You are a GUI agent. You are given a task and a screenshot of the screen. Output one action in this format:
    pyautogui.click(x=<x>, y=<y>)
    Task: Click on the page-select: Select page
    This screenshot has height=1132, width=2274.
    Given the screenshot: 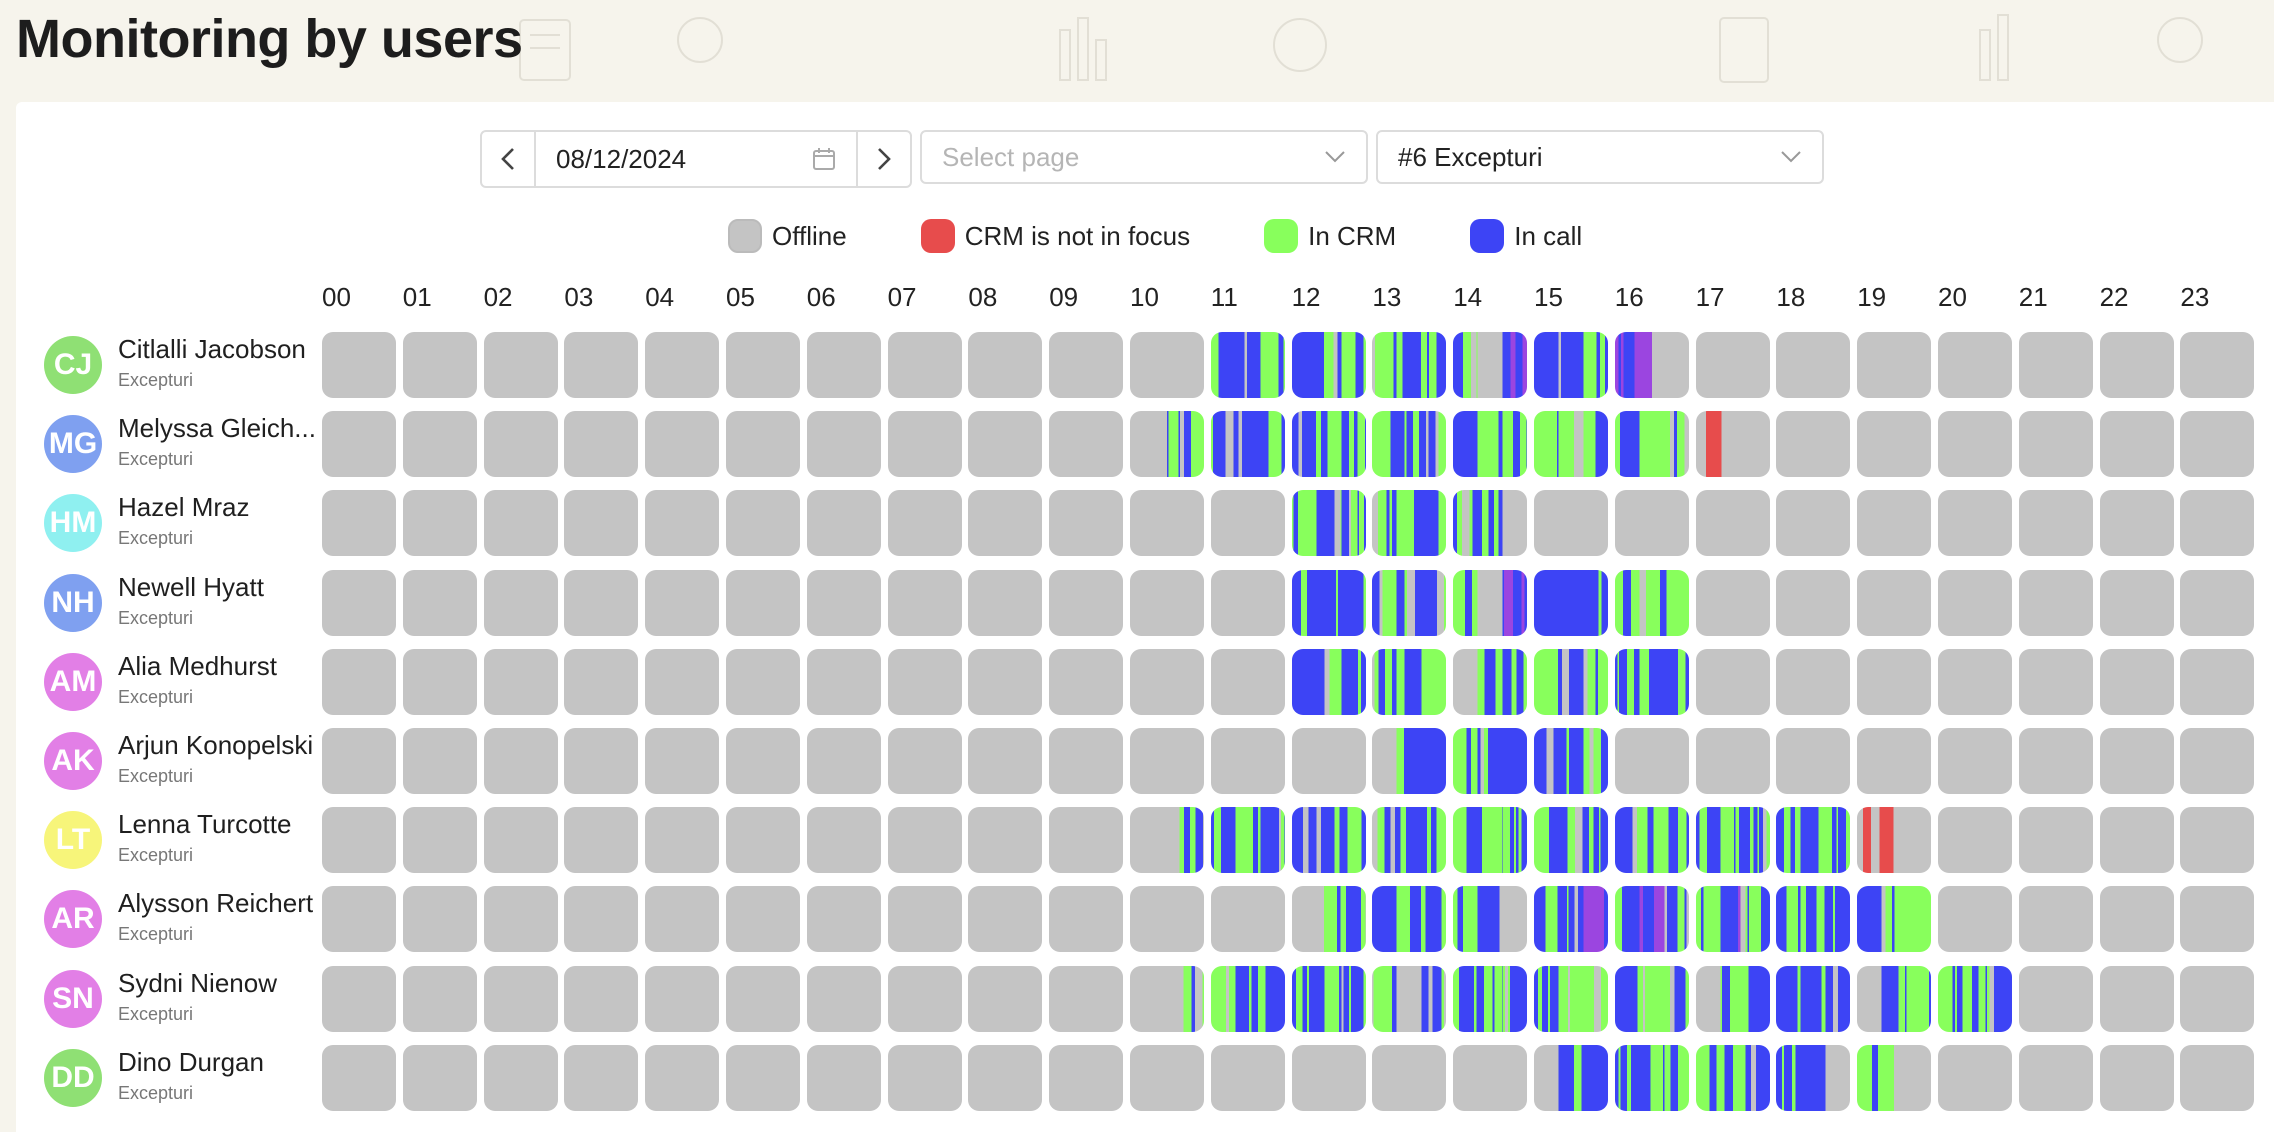 What is the action you would take?
    pyautogui.click(x=1144, y=157)
    